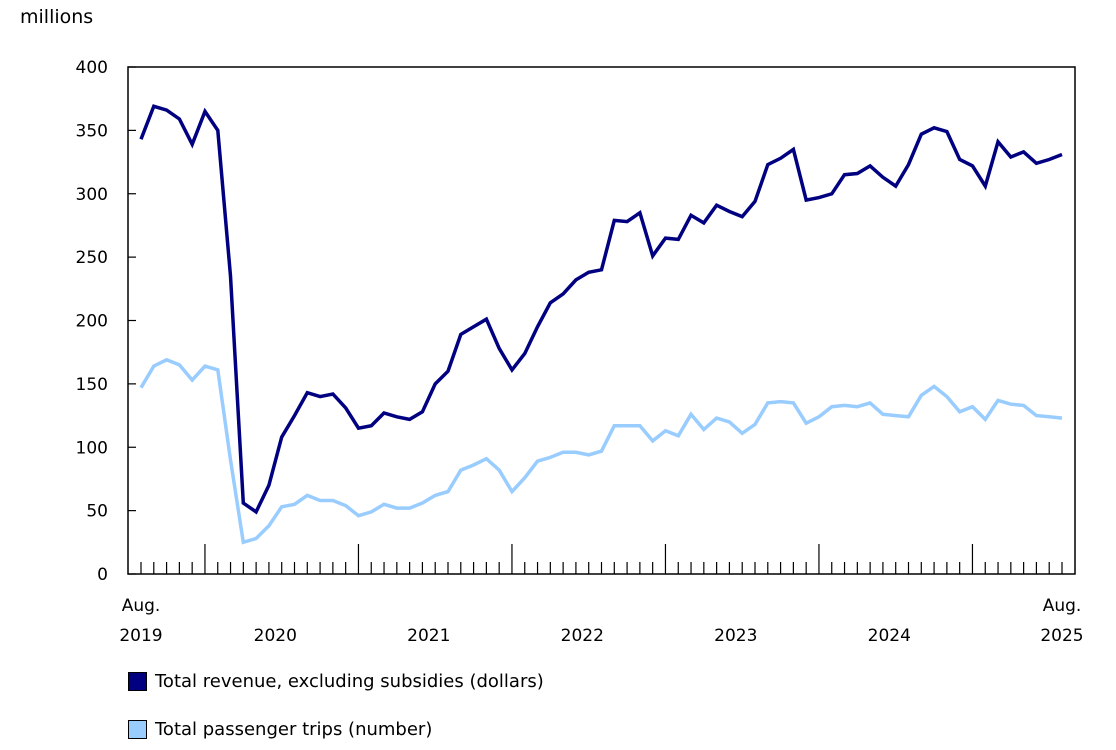 The image size is (1116, 750). What do you see at coordinates (57, 17) in the screenshot?
I see `y-unit-label: millions` at bounding box center [57, 17].